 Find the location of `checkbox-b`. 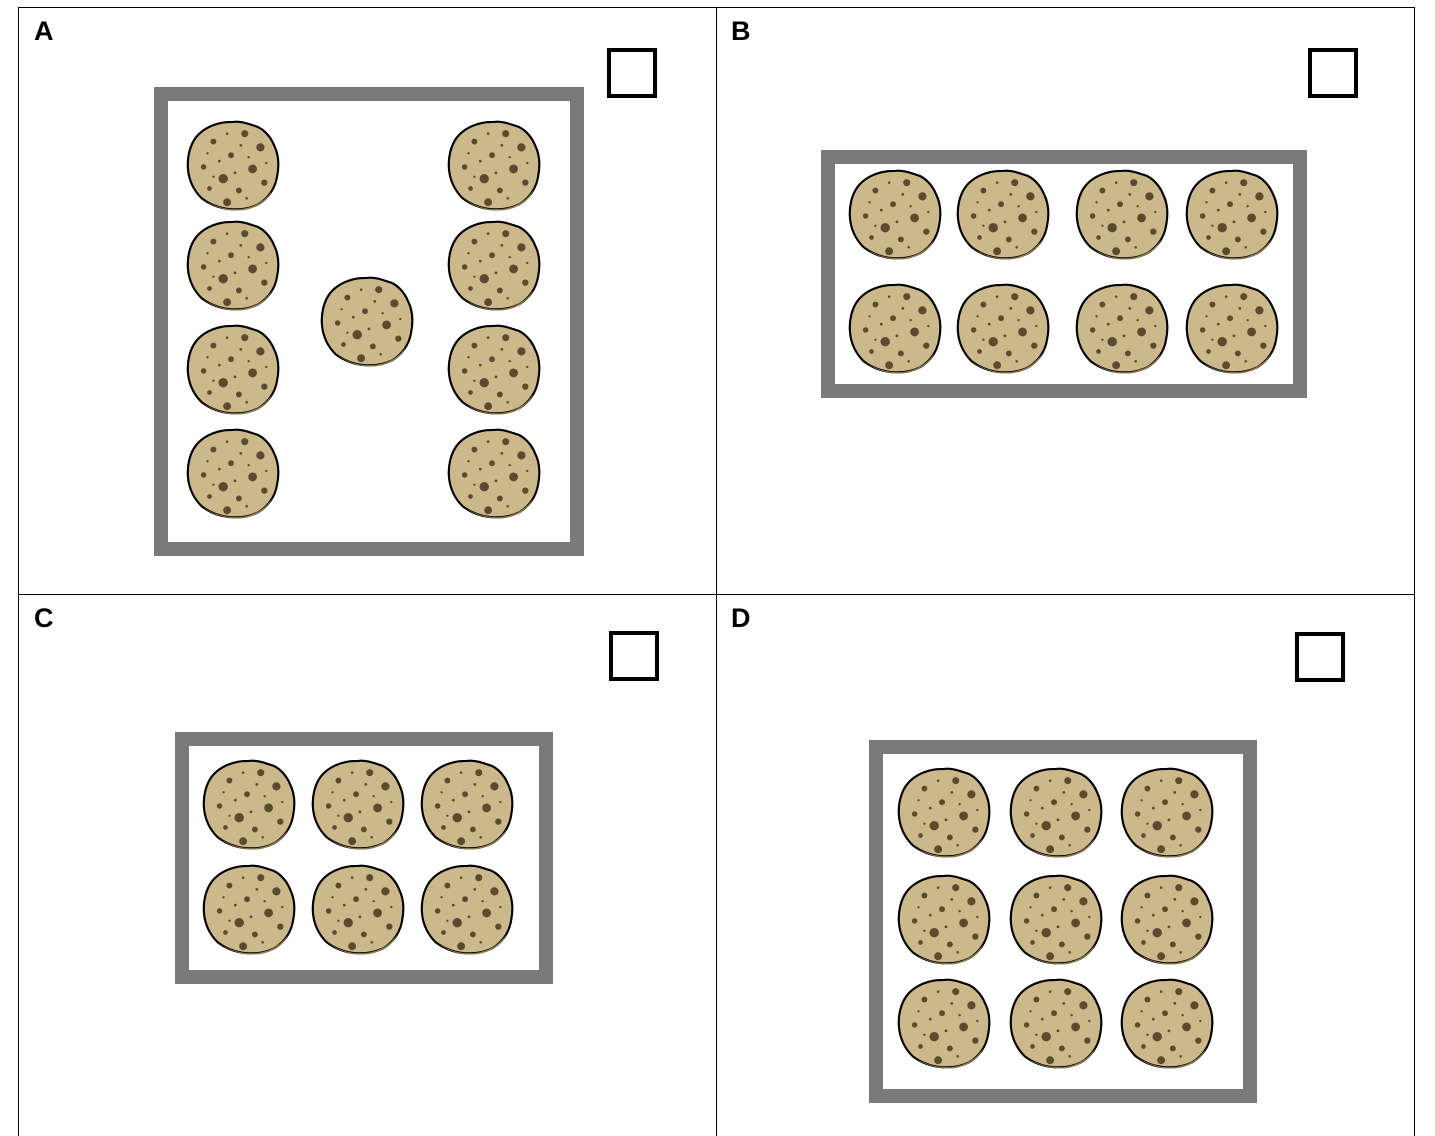

checkbox-b is located at coordinates (1333, 73).